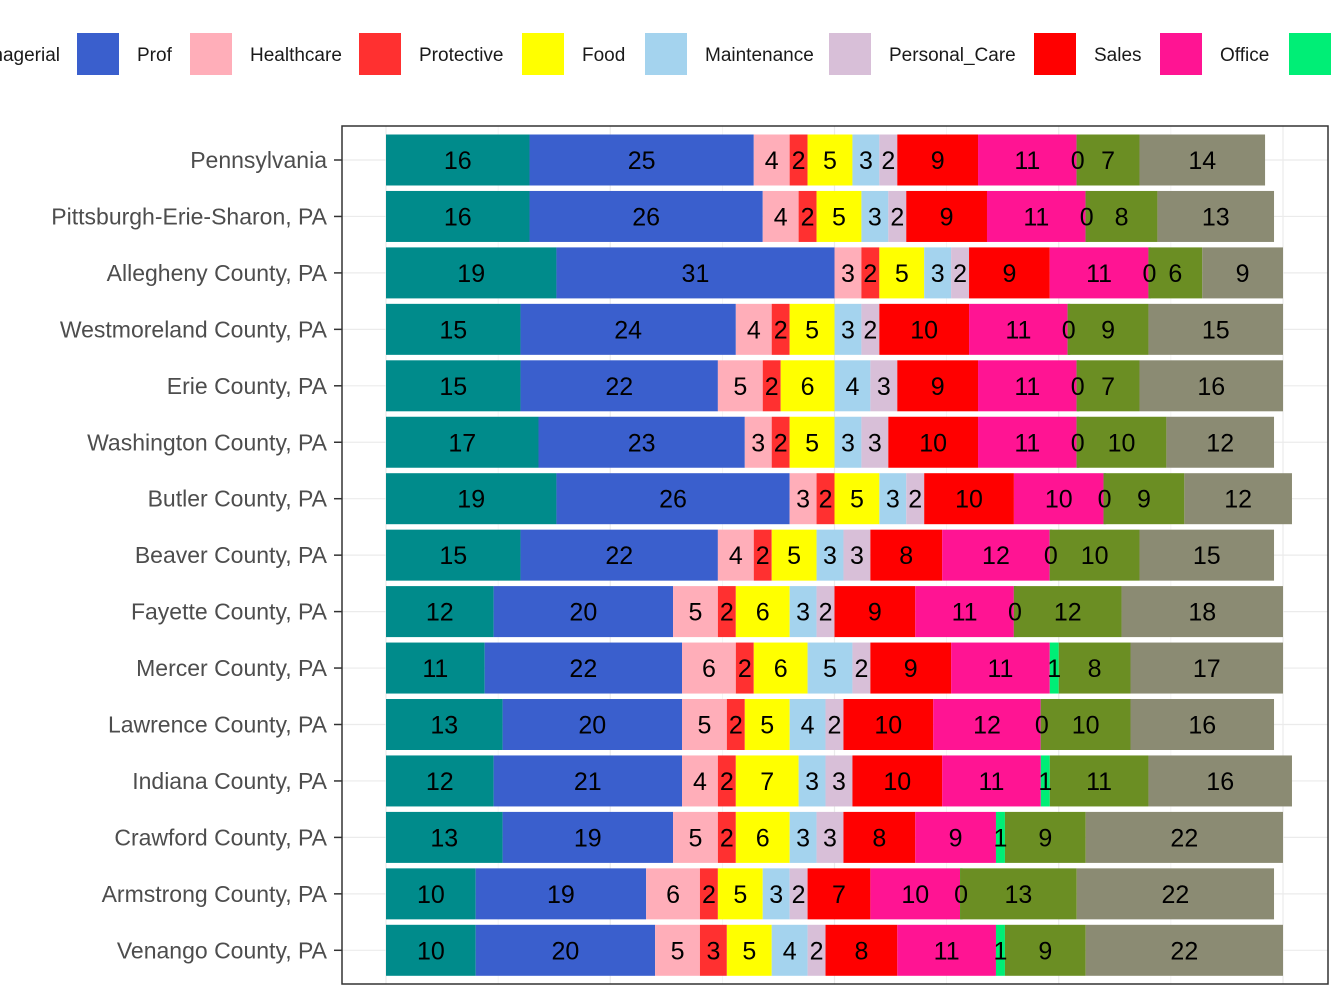  Describe the element at coordinates (238, 499) in the screenshot. I see `y-tick-label: Butler County, PA` at that location.